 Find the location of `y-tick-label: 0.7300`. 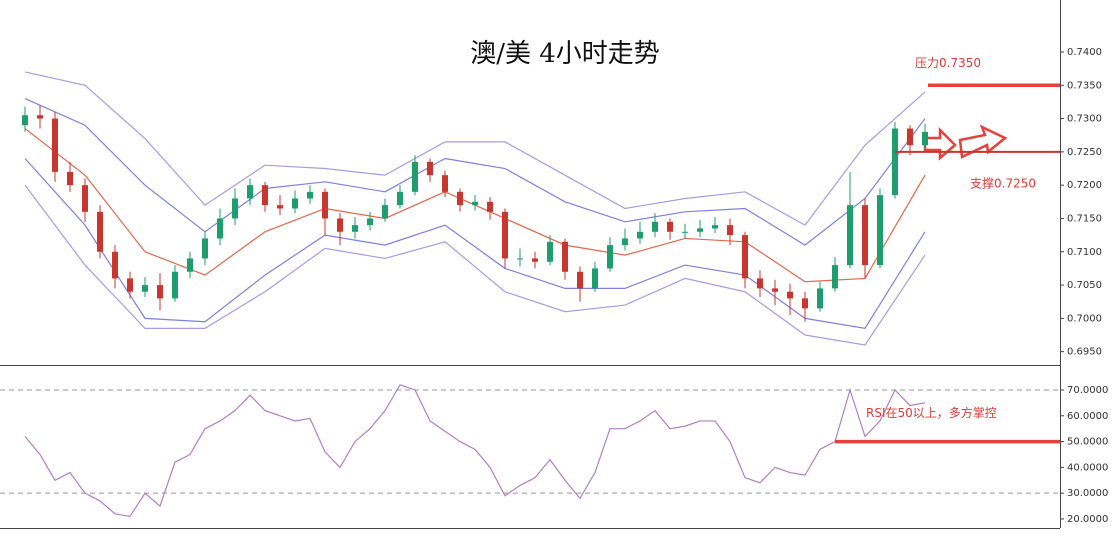

y-tick-label: 0.7300 is located at coordinates (1084, 119).